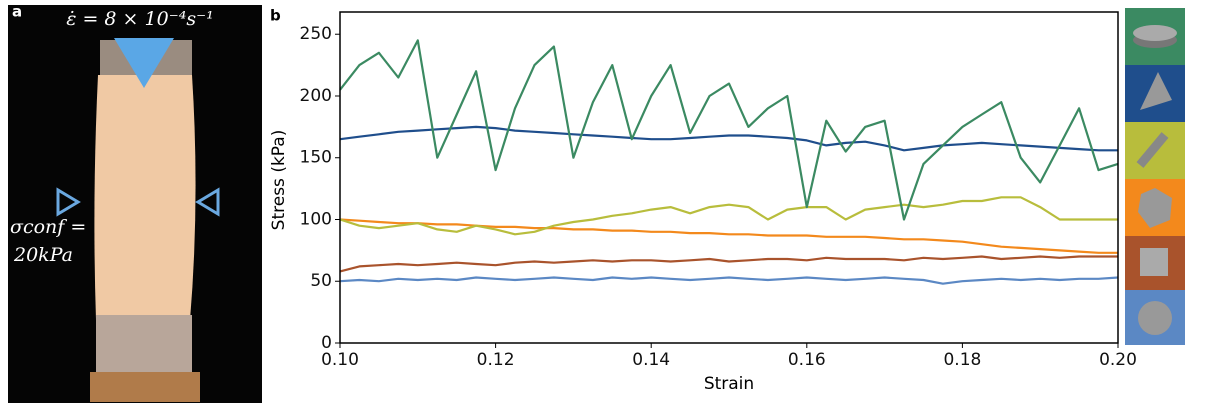 The image size is (1211, 409). What do you see at coordinates (140, 19) in the screenshot?
I see `strain-rate: ε̇ = 8 × 10⁻⁴s⁻¹` at bounding box center [140, 19].